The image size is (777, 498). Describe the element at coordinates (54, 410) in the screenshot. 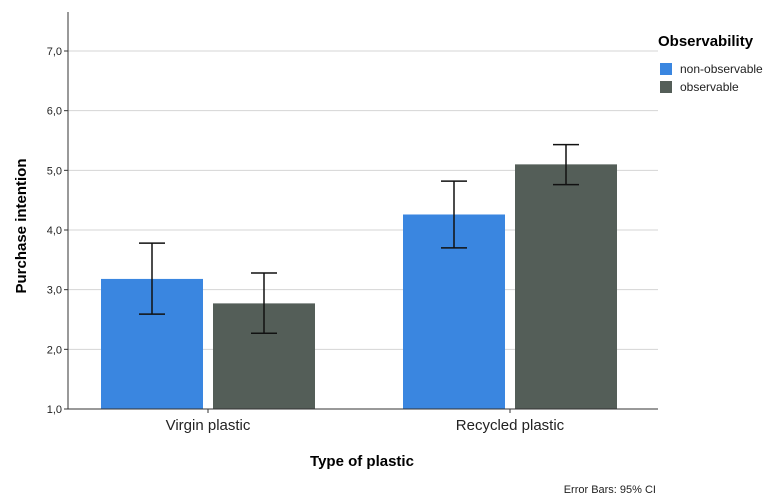

I see `y-tick-label: 1,0` at that location.